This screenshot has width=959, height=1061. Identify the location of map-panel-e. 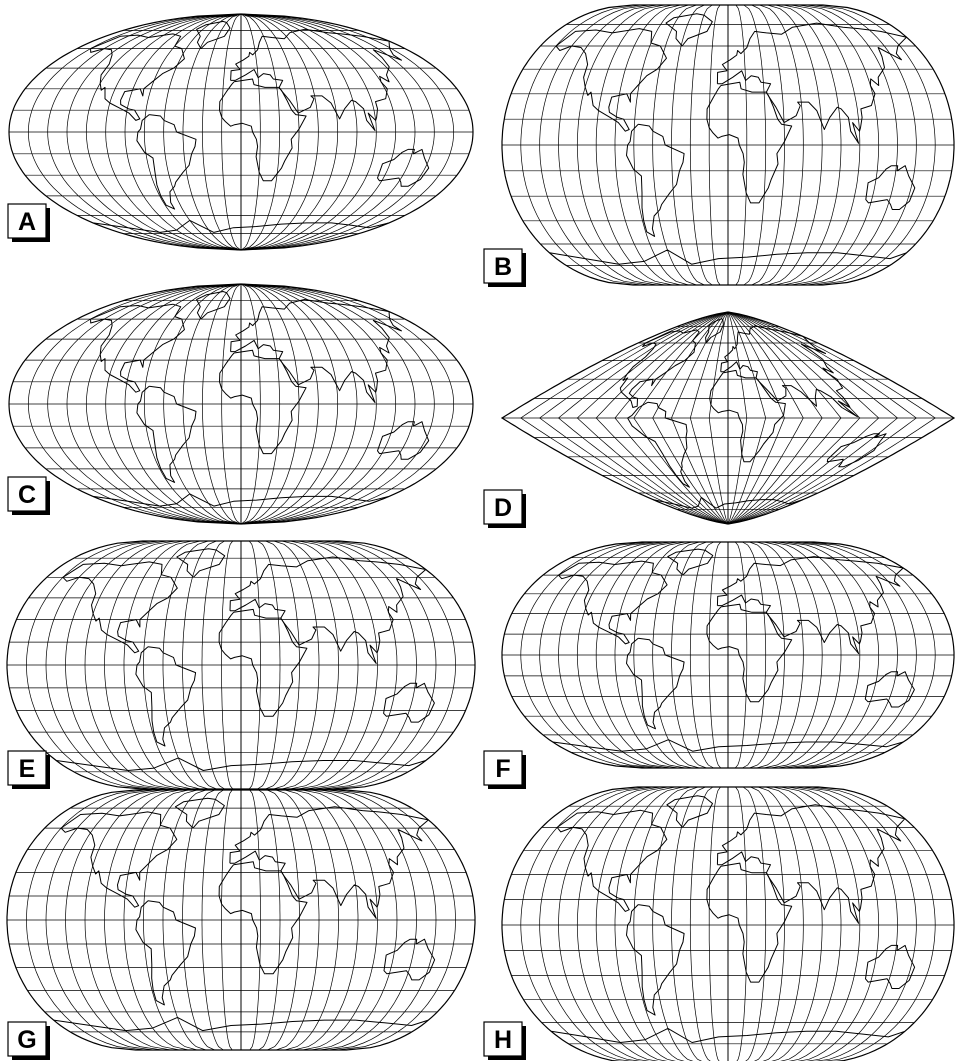
(241, 665).